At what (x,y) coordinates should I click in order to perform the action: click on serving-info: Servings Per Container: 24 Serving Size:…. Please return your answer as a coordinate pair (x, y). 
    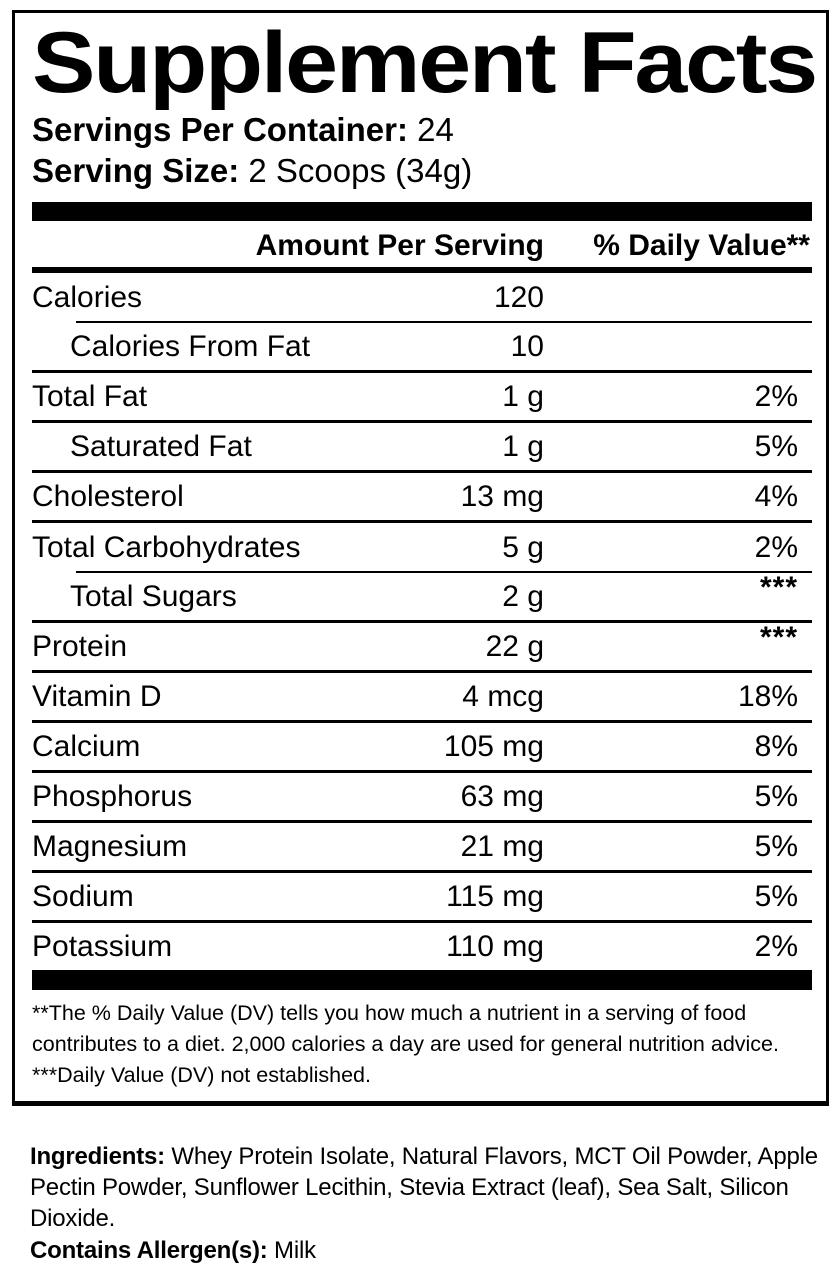
    Looking at the image, I should click on (422, 150).